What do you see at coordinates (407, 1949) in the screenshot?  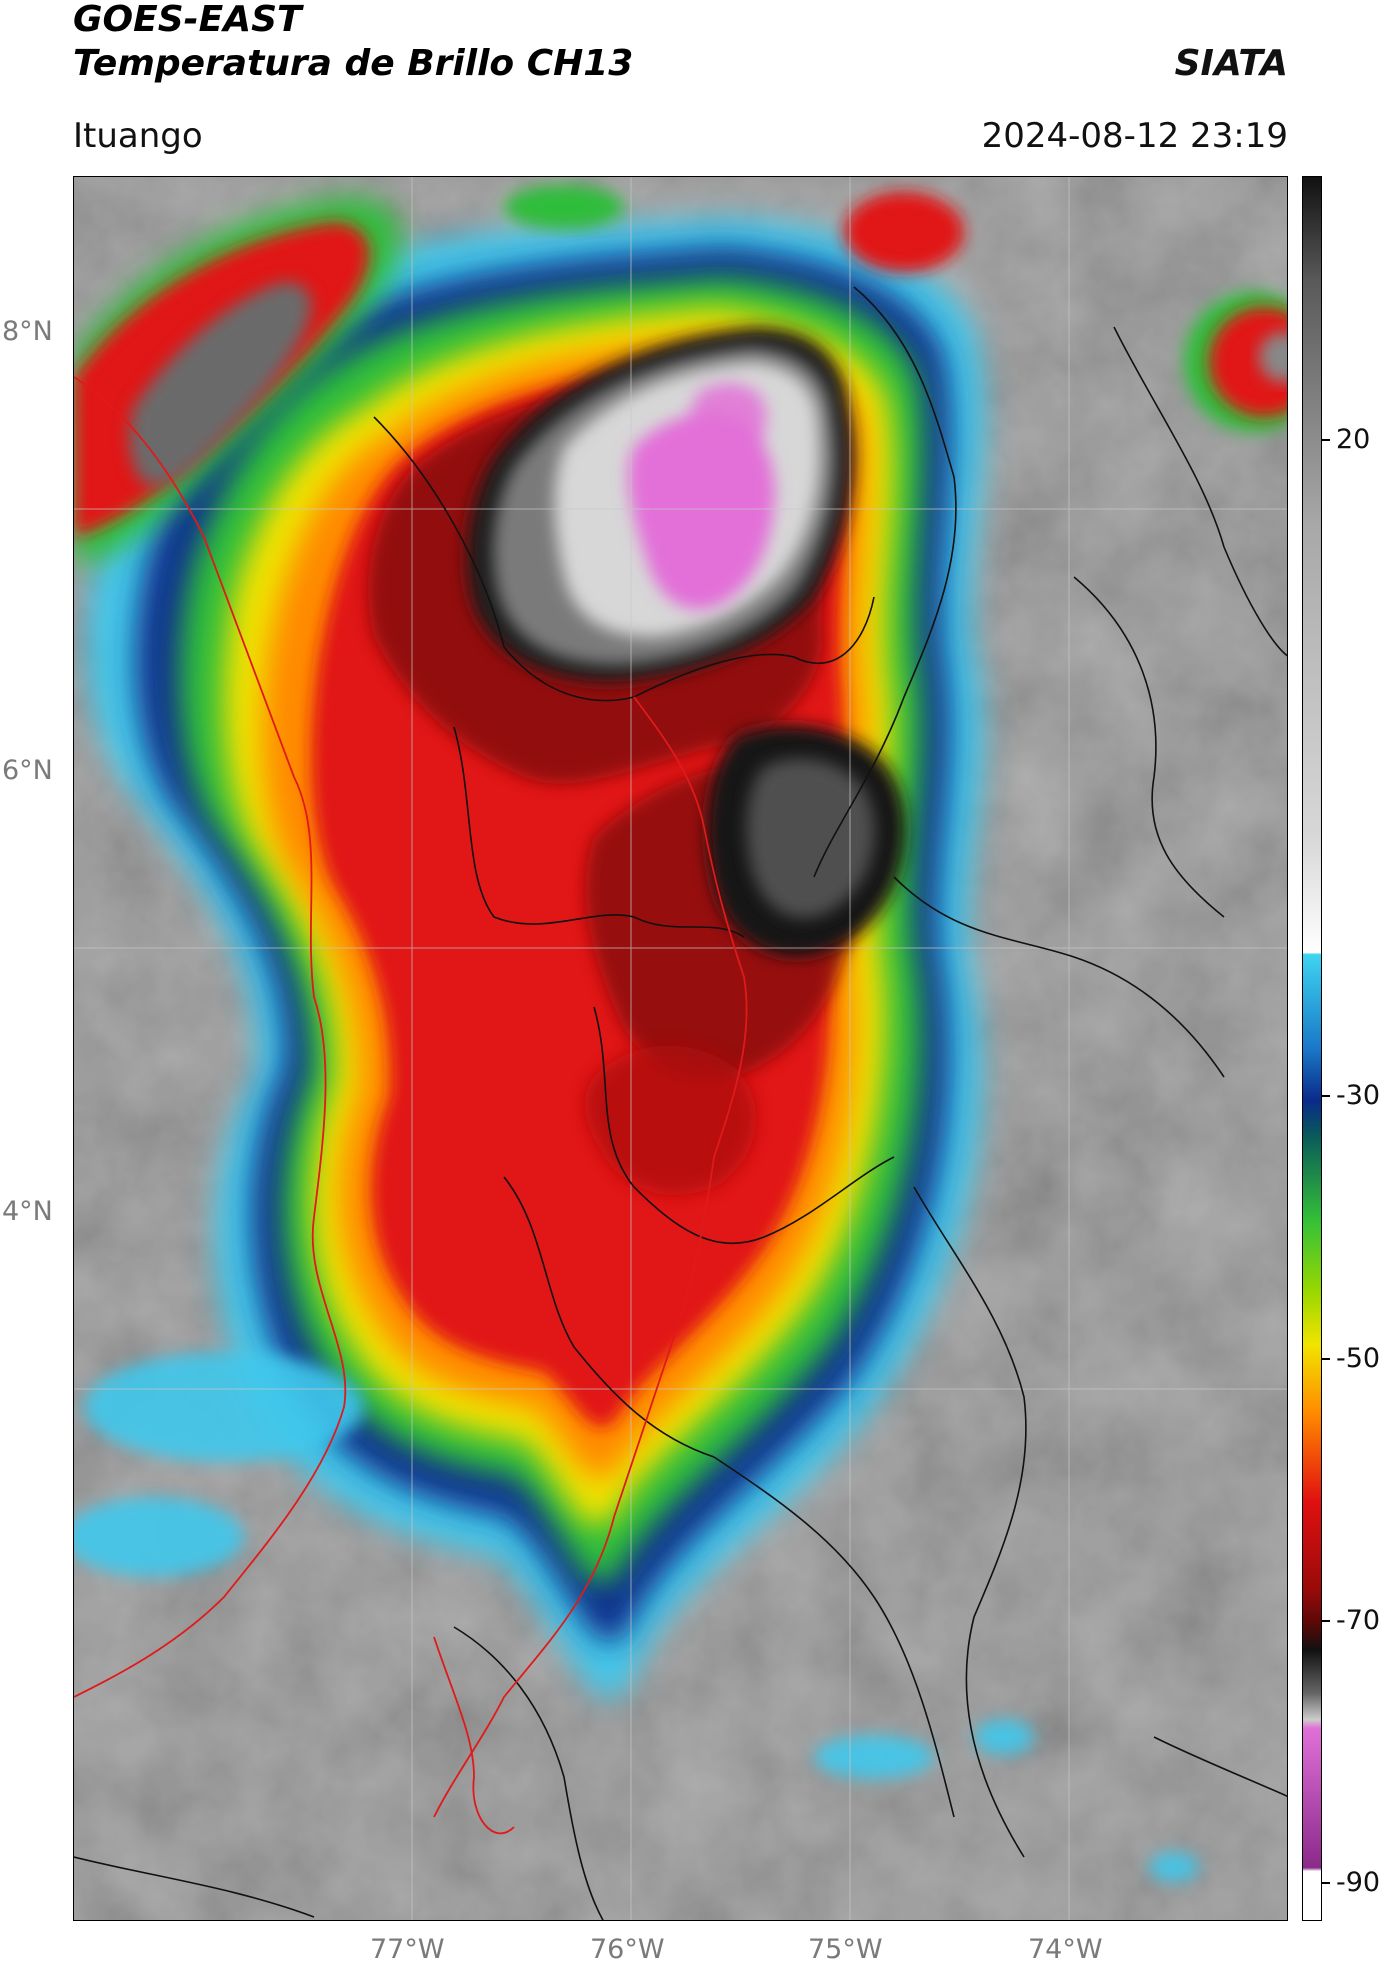 I see `lon-label-77w: 77°W` at bounding box center [407, 1949].